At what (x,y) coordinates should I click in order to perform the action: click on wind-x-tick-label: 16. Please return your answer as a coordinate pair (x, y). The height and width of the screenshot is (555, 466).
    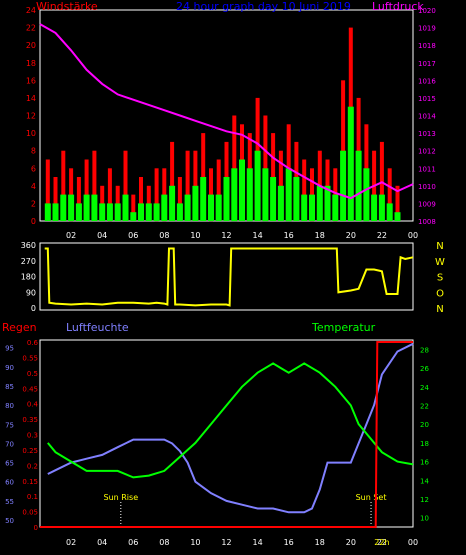
    Looking at the image, I should click on (289, 235).